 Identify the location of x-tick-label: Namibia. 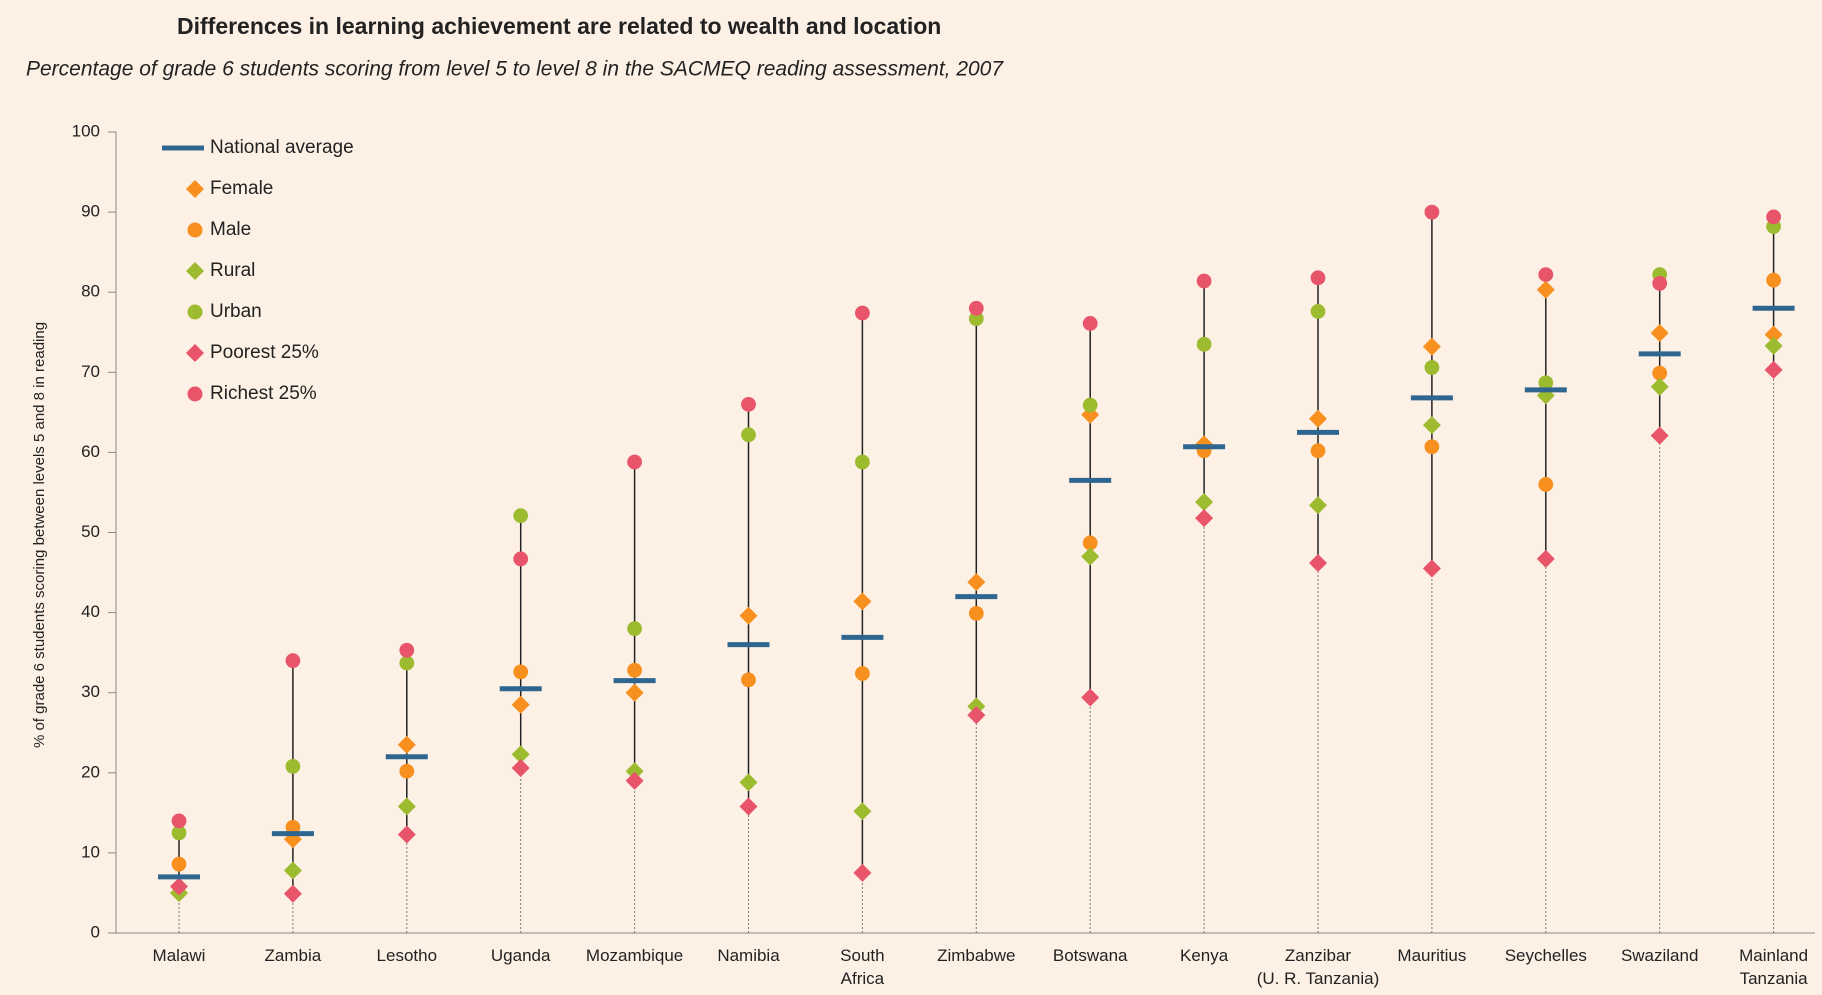
(748, 955).